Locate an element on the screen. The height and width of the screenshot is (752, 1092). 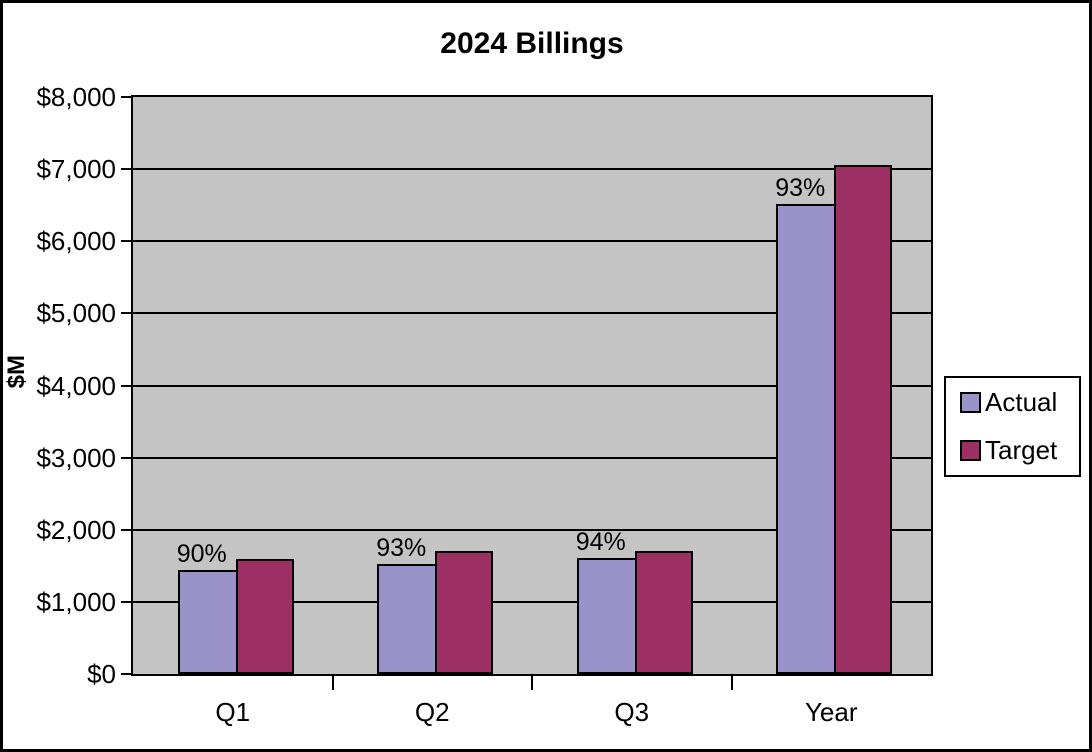
legend-entry-actual: Actual is located at coordinates (1019, 402).